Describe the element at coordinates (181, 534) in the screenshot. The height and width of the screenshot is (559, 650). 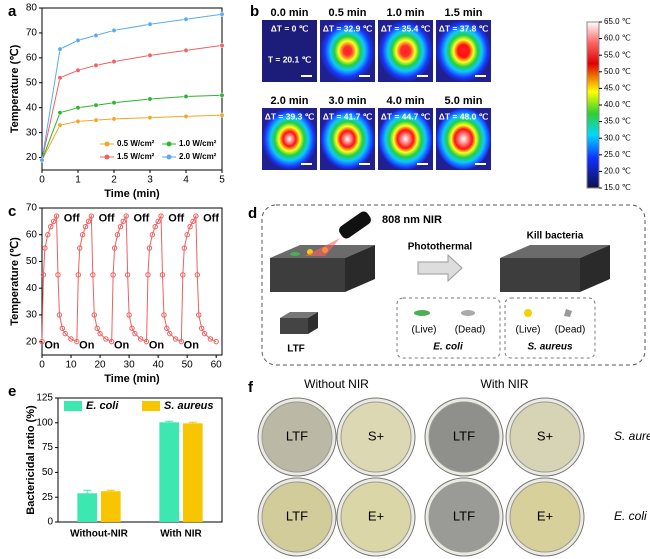
I see `x-tick-label: With NIR` at that location.